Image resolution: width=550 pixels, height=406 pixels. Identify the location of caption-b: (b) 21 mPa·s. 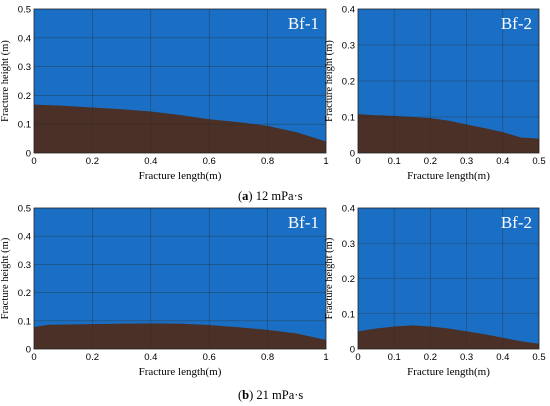
(271, 395).